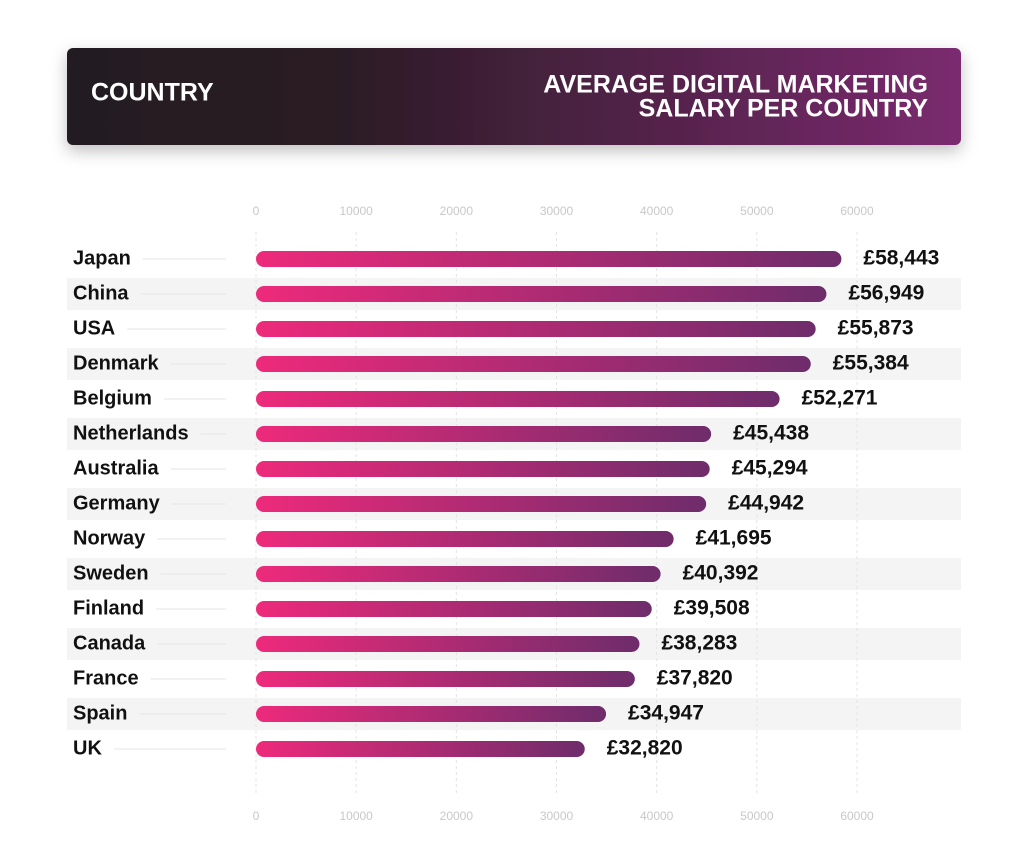 Image resolution: width=1024 pixels, height=862 pixels. What do you see at coordinates (721, 573) in the screenshot?
I see `value-label: £40,392` at bounding box center [721, 573].